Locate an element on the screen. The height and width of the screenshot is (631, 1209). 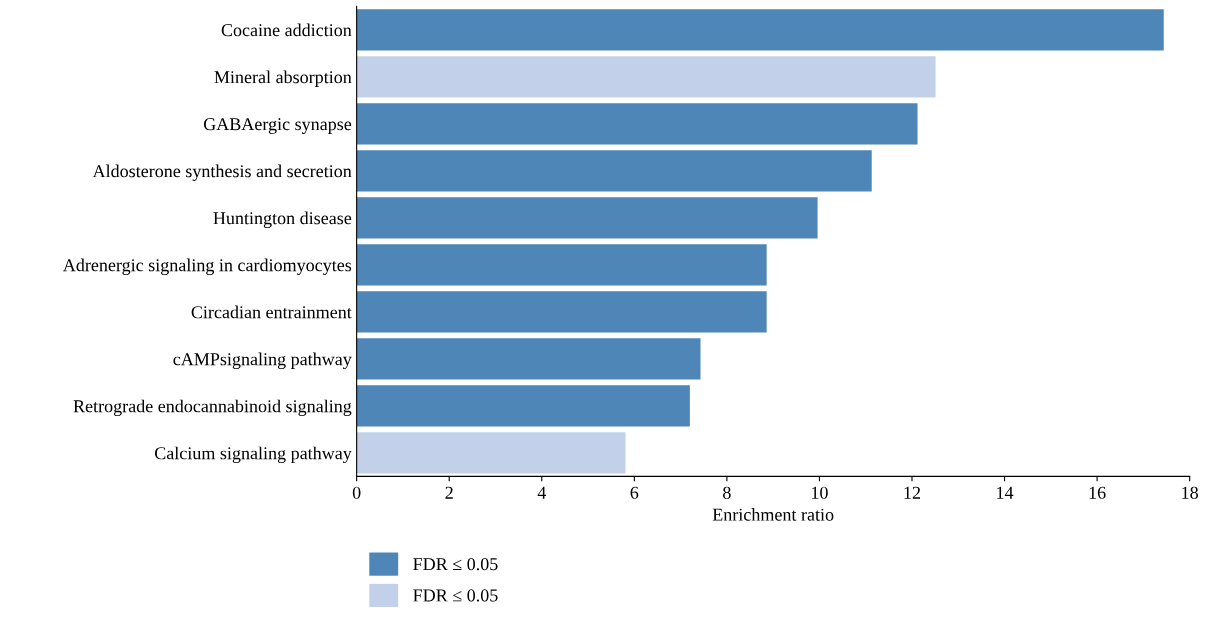
y-tick-label: Circadian entrainment is located at coordinates (271, 312).